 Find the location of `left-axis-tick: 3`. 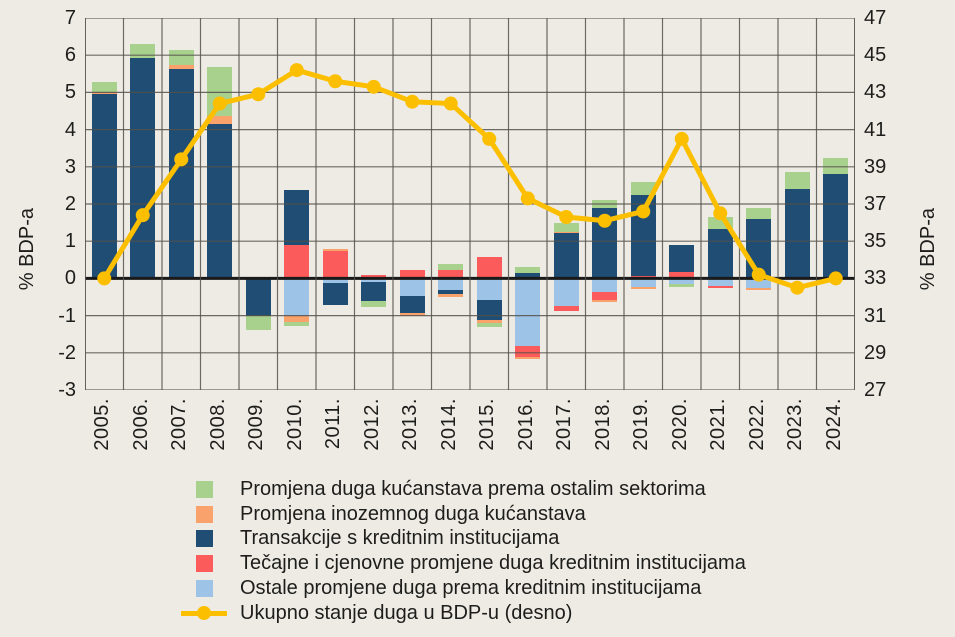

left-axis-tick: 3 is located at coordinates (70, 166).